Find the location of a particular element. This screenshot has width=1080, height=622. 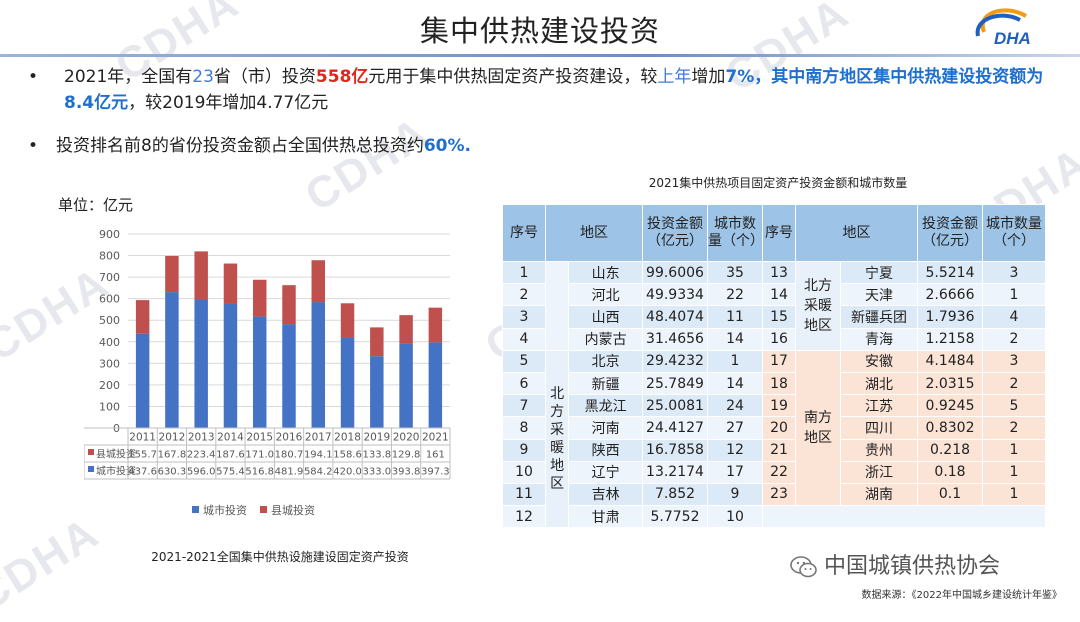

cell-province: 陕西 is located at coordinates (605, 450).